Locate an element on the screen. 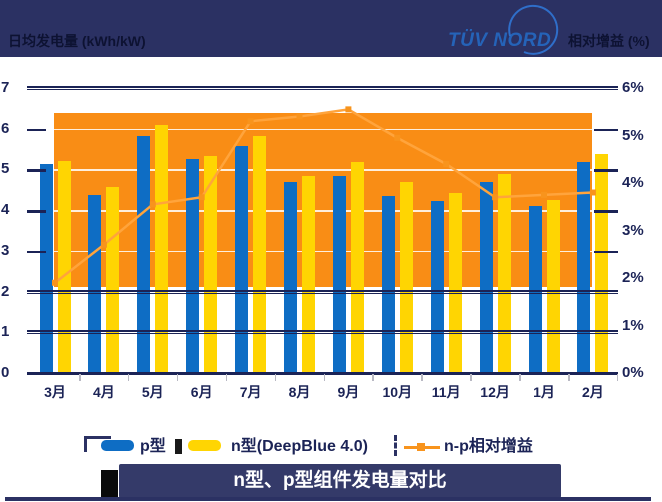 This screenshot has height=502, width=662. right-axis-title: 相对增益 (%) is located at coordinates (609, 41).